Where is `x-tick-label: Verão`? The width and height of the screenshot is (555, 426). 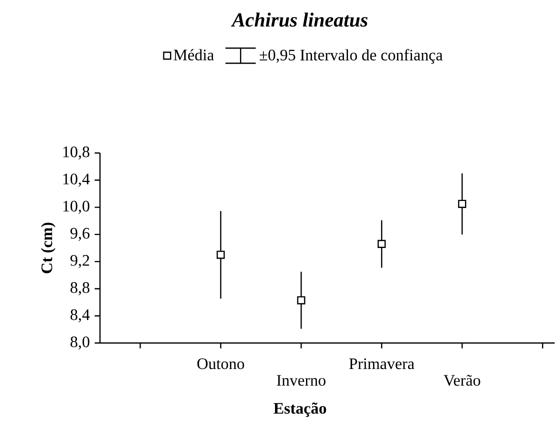
x-tick-label: Verão is located at coordinates (462, 380).